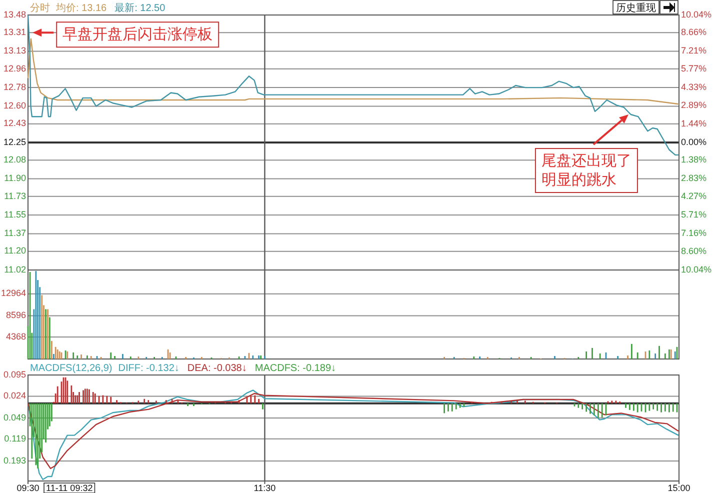 The width and height of the screenshot is (713, 493). Describe the element at coordinates (694, 141) in the screenshot. I see `y2-tick-label: 0.00%` at that location.